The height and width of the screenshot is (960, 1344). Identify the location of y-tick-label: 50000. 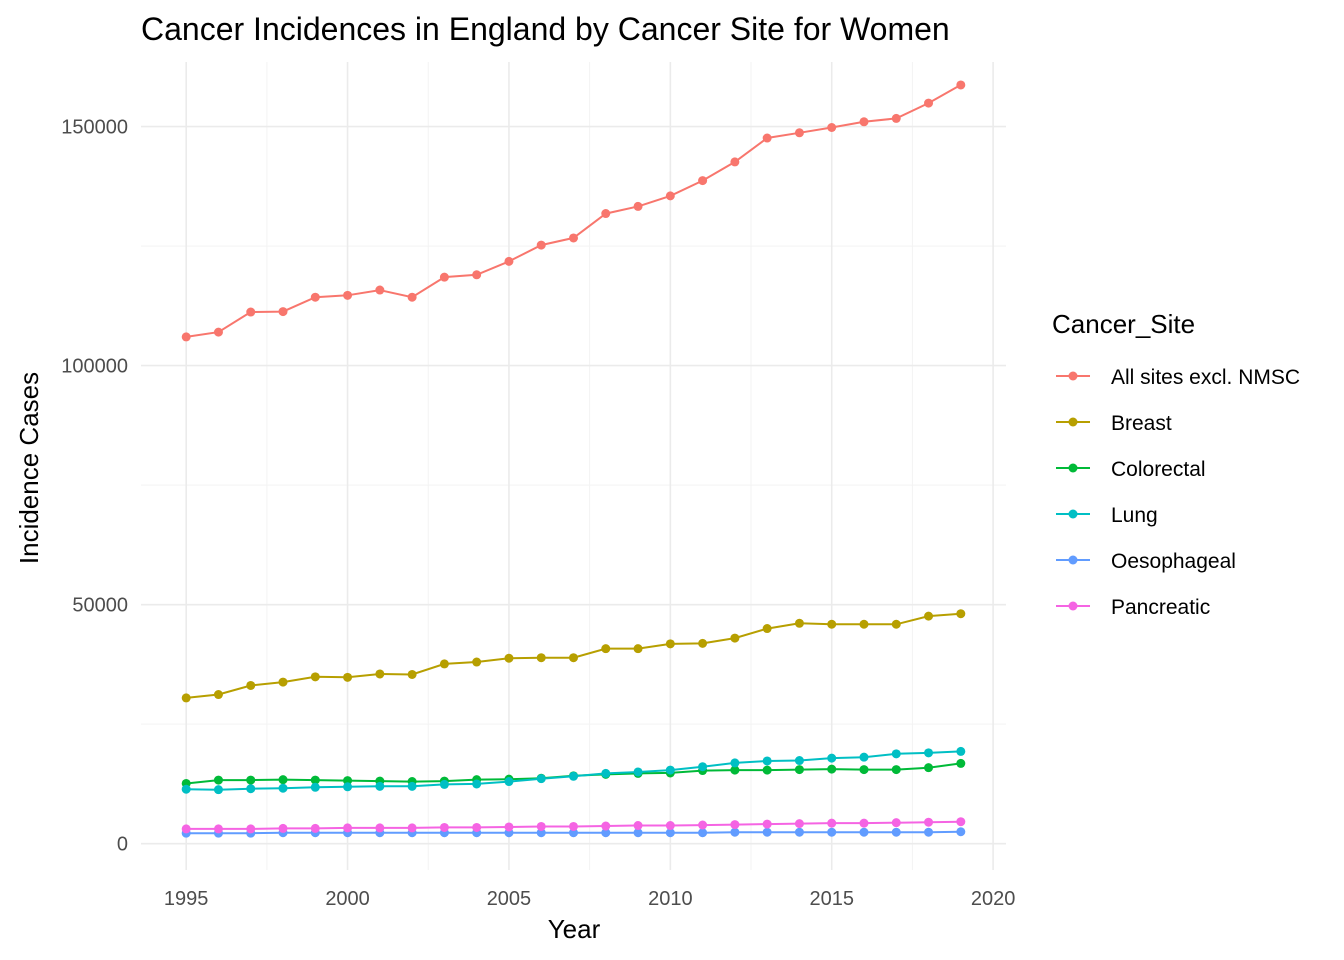
(100, 606).